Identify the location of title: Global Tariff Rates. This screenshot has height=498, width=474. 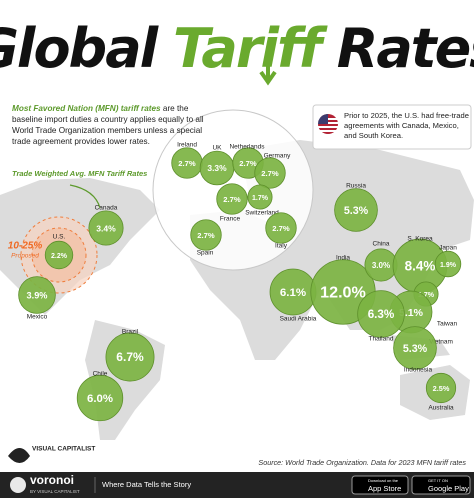
(237, 48).